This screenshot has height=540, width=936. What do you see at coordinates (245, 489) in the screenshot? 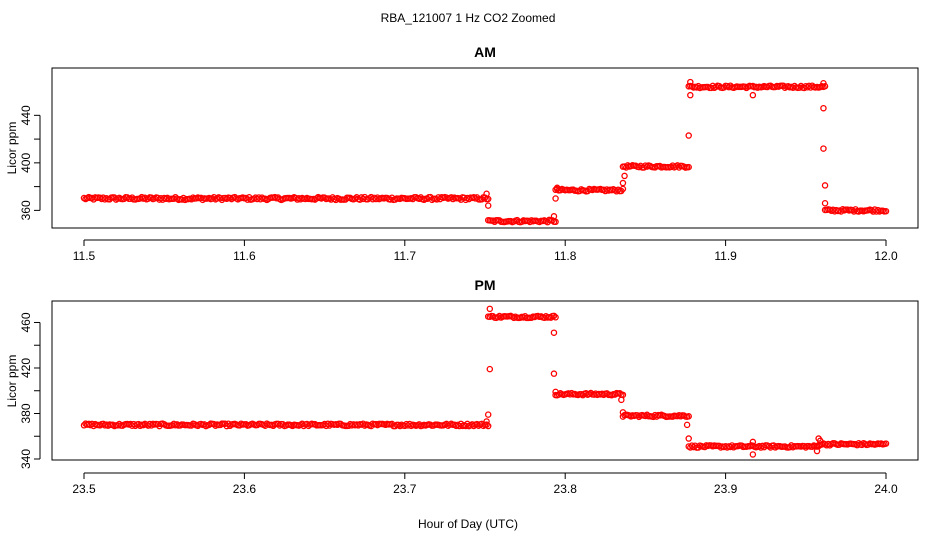
I see `pm-x-tick-label: 23.6` at bounding box center [245, 489].